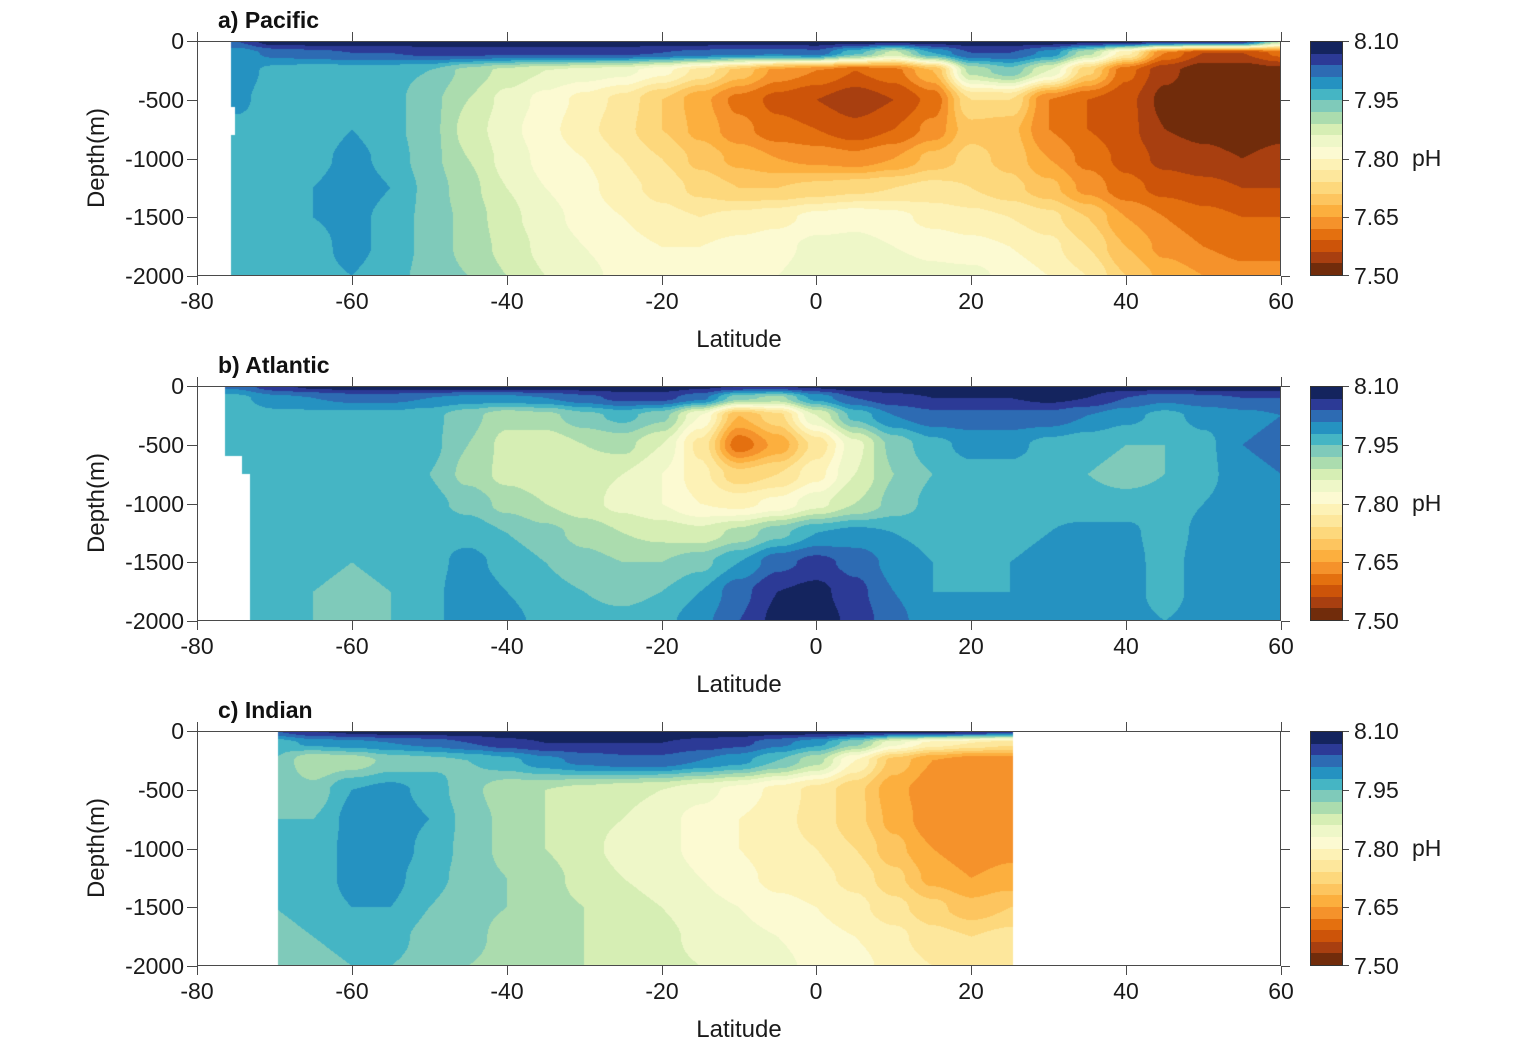 This screenshot has height=1063, width=1527. What do you see at coordinates (662, 646) in the screenshot?
I see `x-tick-label: -20` at bounding box center [662, 646].